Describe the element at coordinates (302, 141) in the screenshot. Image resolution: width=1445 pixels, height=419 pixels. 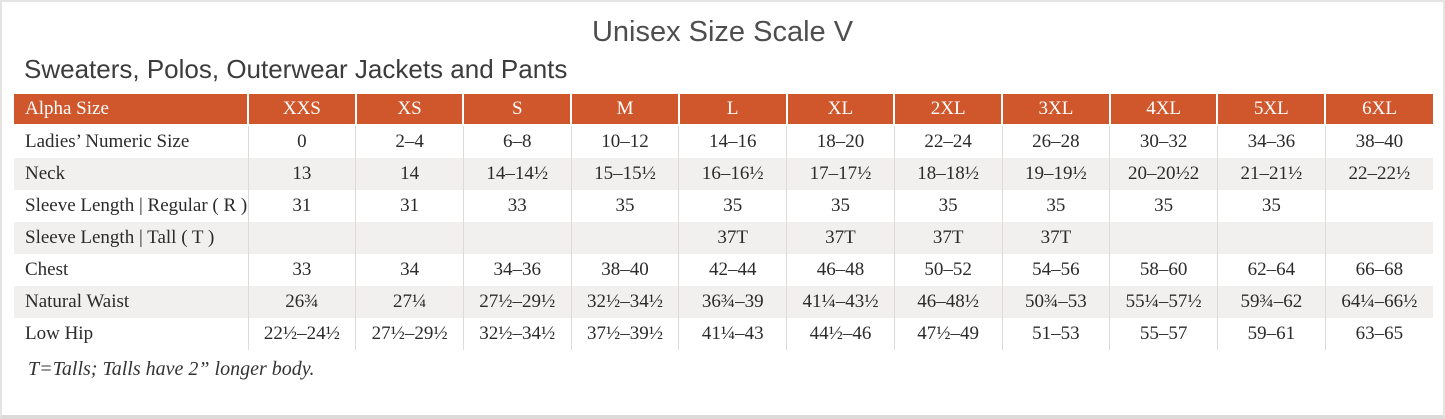
I see `size-cell: 0` at that location.